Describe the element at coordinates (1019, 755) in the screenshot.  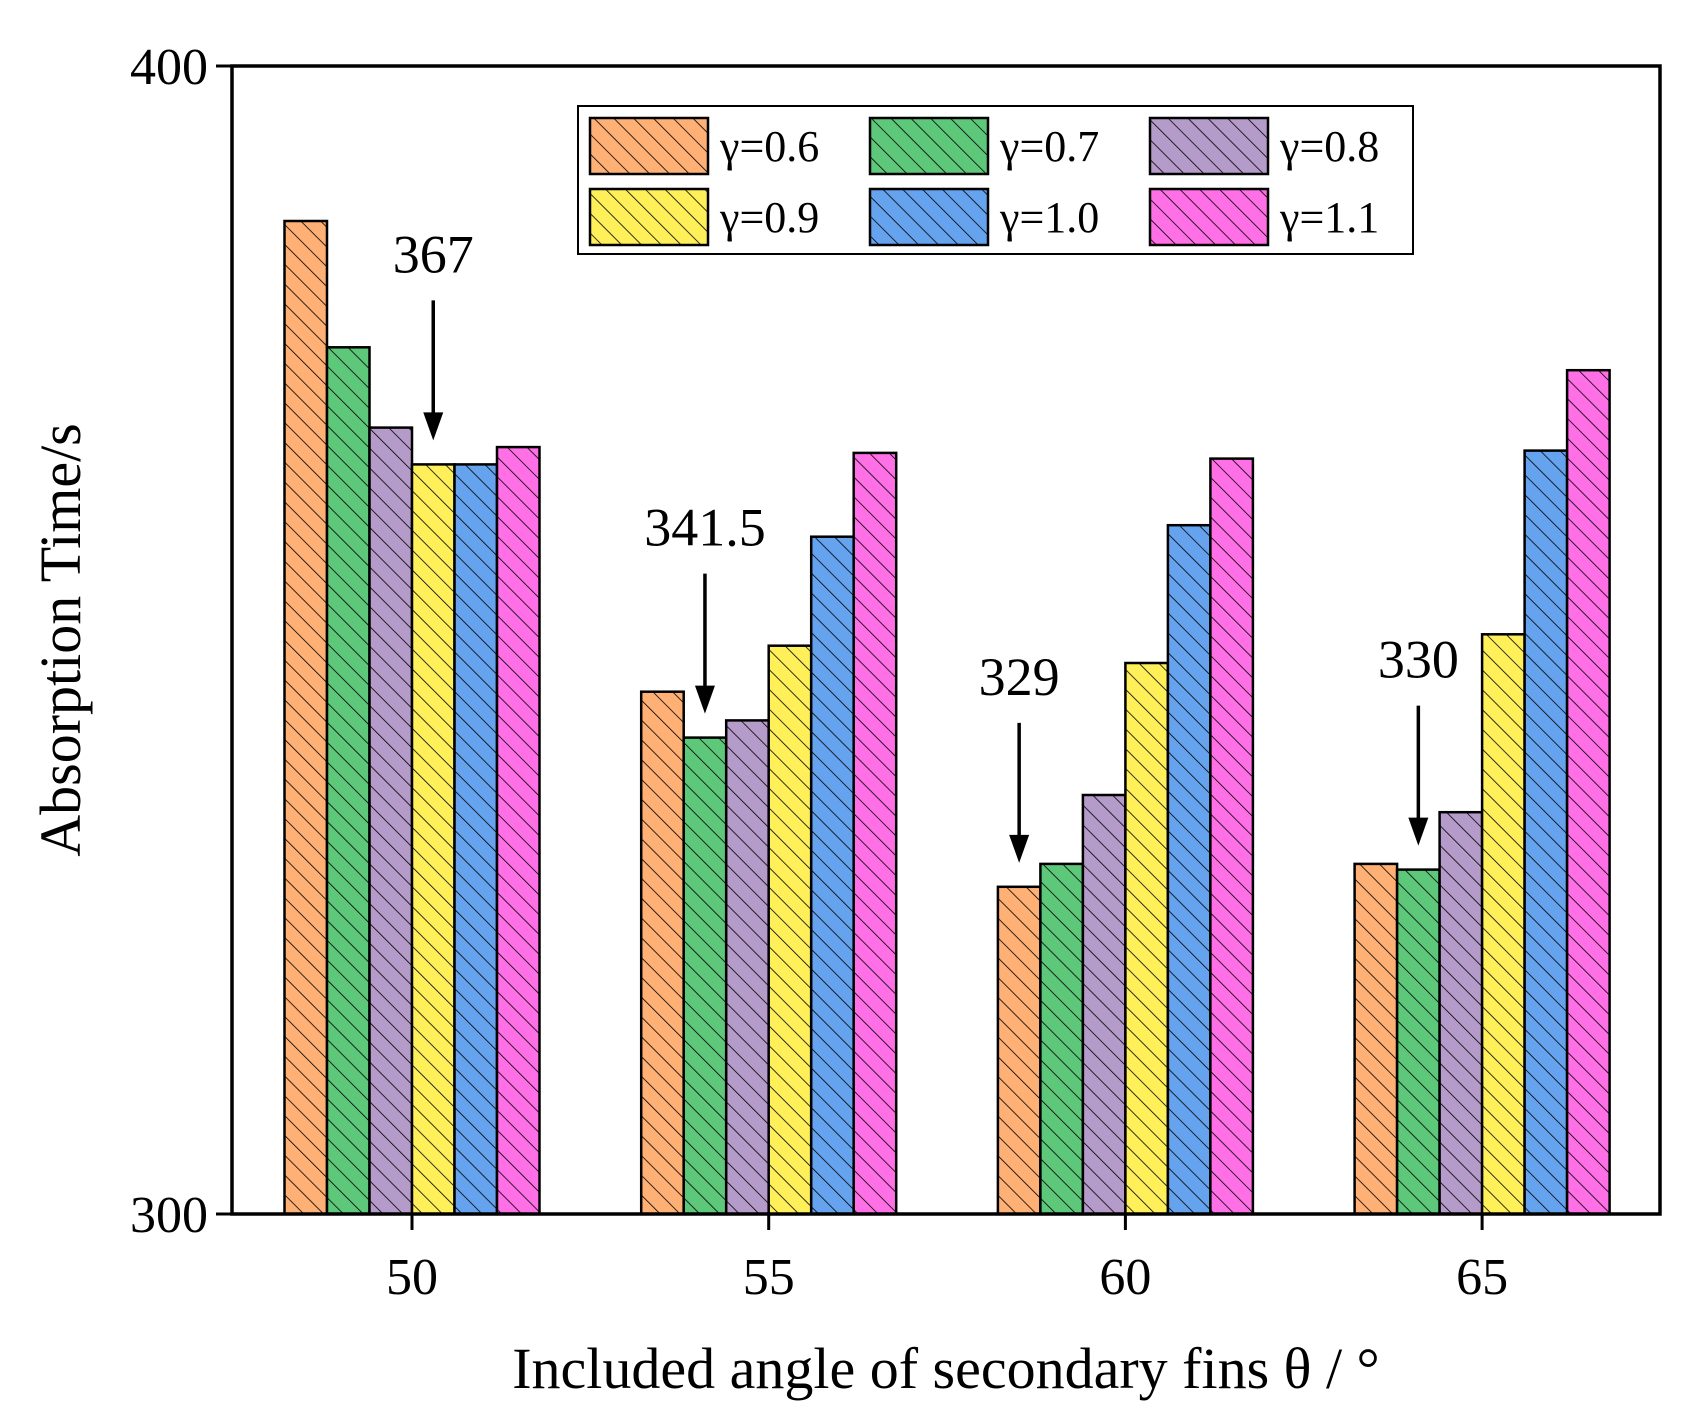
I see `annotation-329: 329` at that location.